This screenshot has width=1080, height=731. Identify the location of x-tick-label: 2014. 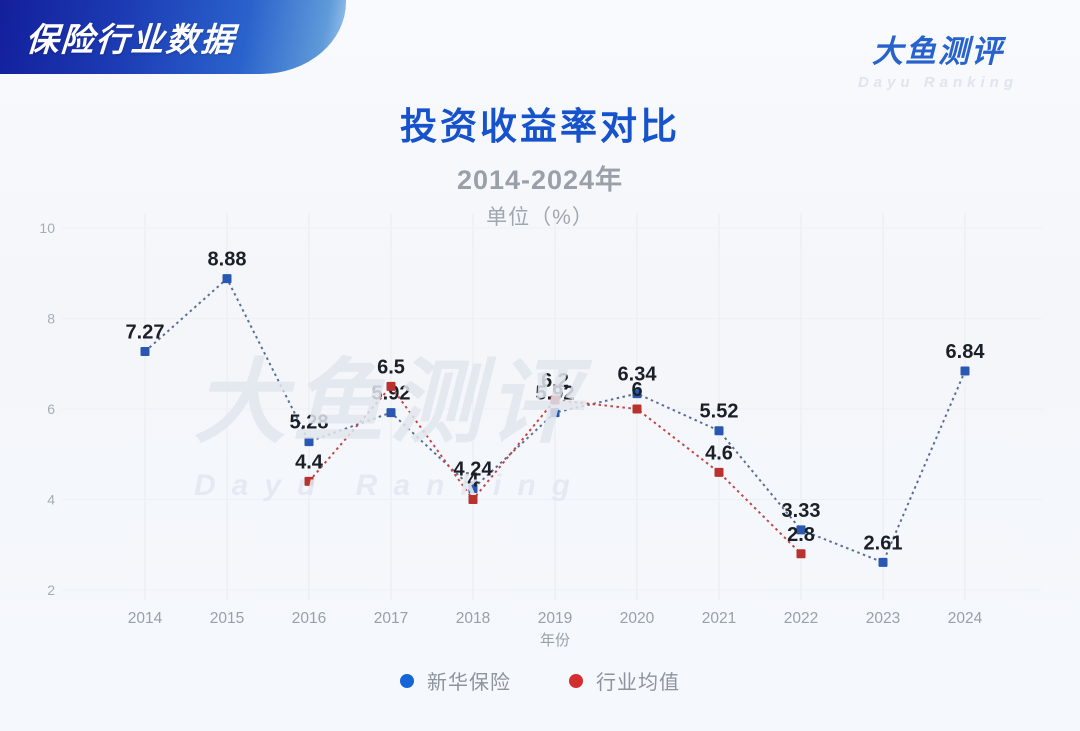
(145, 618).